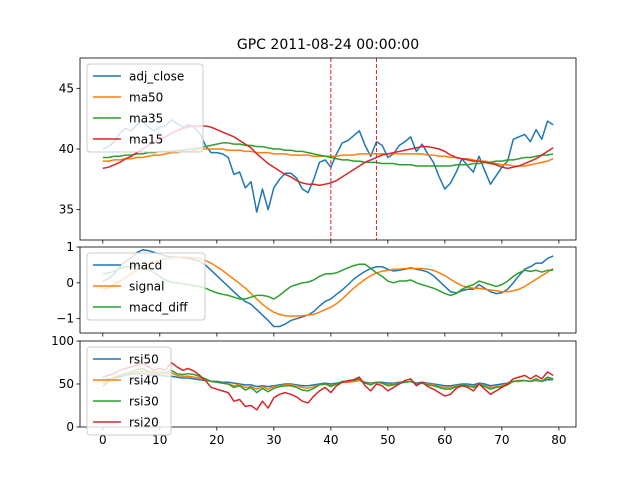  Describe the element at coordinates (328, 290) in the screenshot. I see `axes-frame` at that location.